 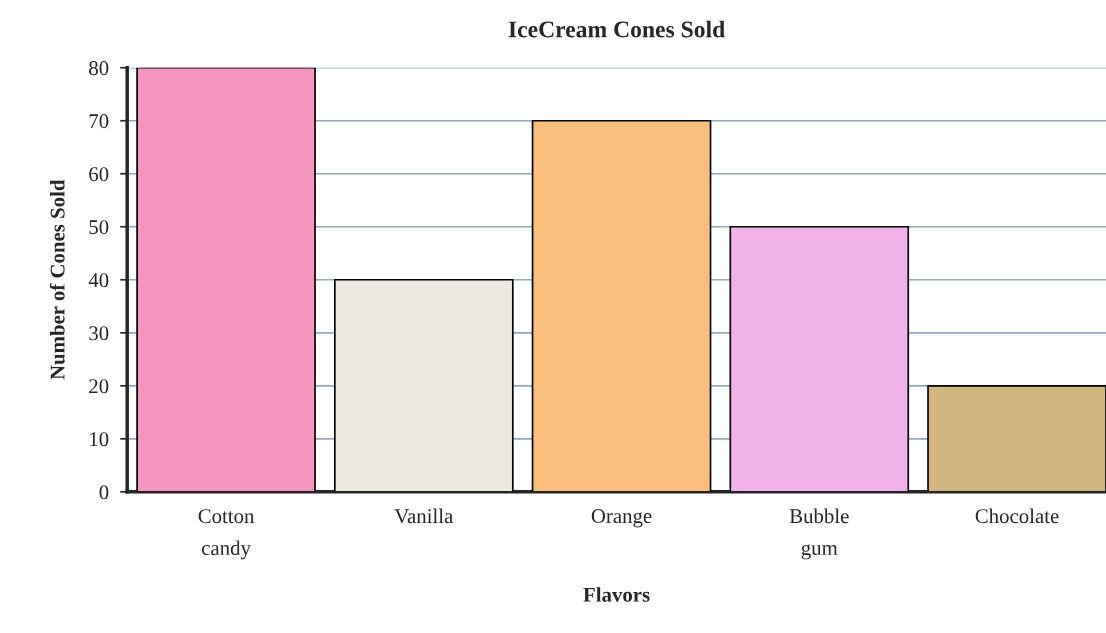 What do you see at coordinates (57, 279) in the screenshot?
I see `y-axis-title: Number of Cones Sold` at bounding box center [57, 279].